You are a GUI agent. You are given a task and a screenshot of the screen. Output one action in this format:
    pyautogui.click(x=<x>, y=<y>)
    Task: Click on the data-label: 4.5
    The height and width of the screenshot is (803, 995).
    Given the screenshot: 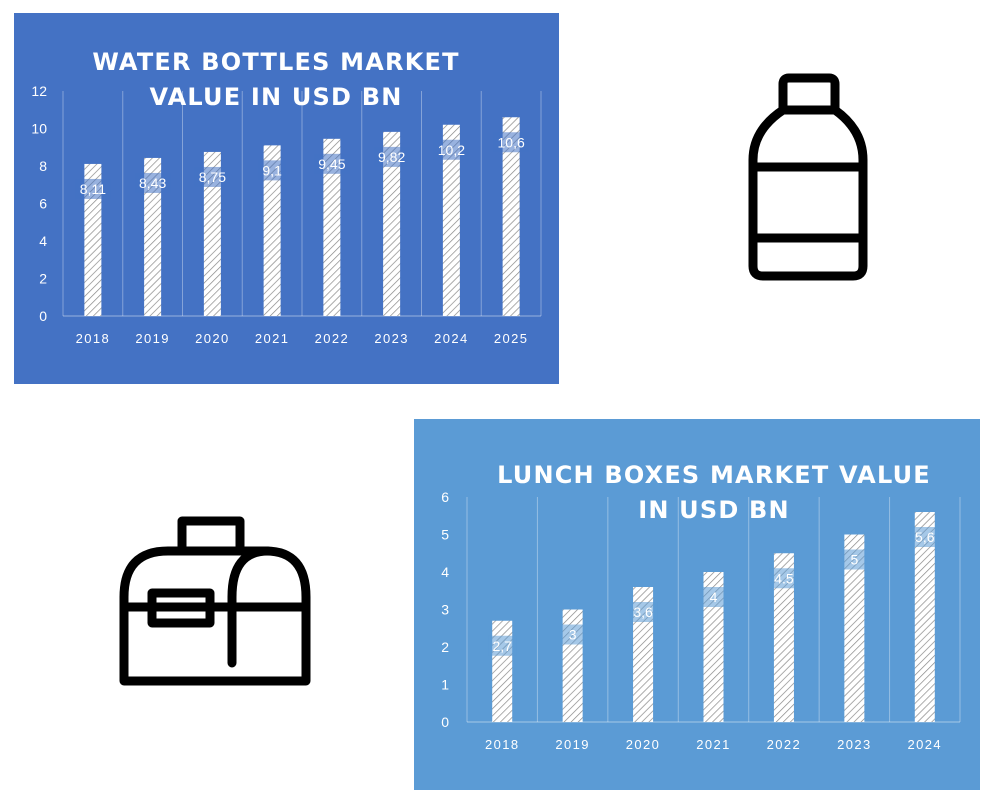 What is the action you would take?
    pyautogui.click(x=784, y=578)
    